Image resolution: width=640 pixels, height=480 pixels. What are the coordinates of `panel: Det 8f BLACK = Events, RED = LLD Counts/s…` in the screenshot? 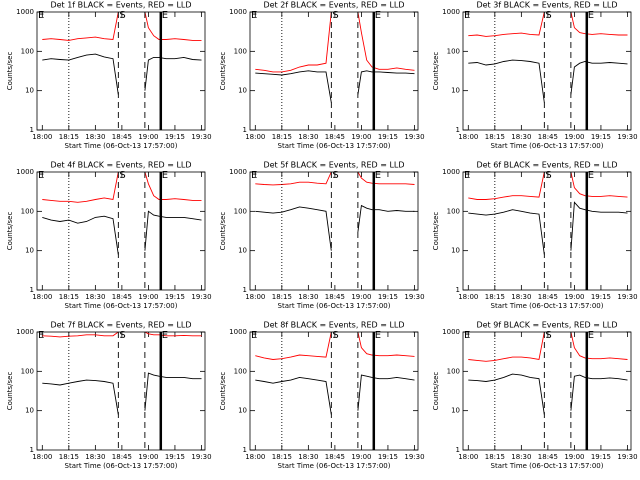 It's located at (322, 396).